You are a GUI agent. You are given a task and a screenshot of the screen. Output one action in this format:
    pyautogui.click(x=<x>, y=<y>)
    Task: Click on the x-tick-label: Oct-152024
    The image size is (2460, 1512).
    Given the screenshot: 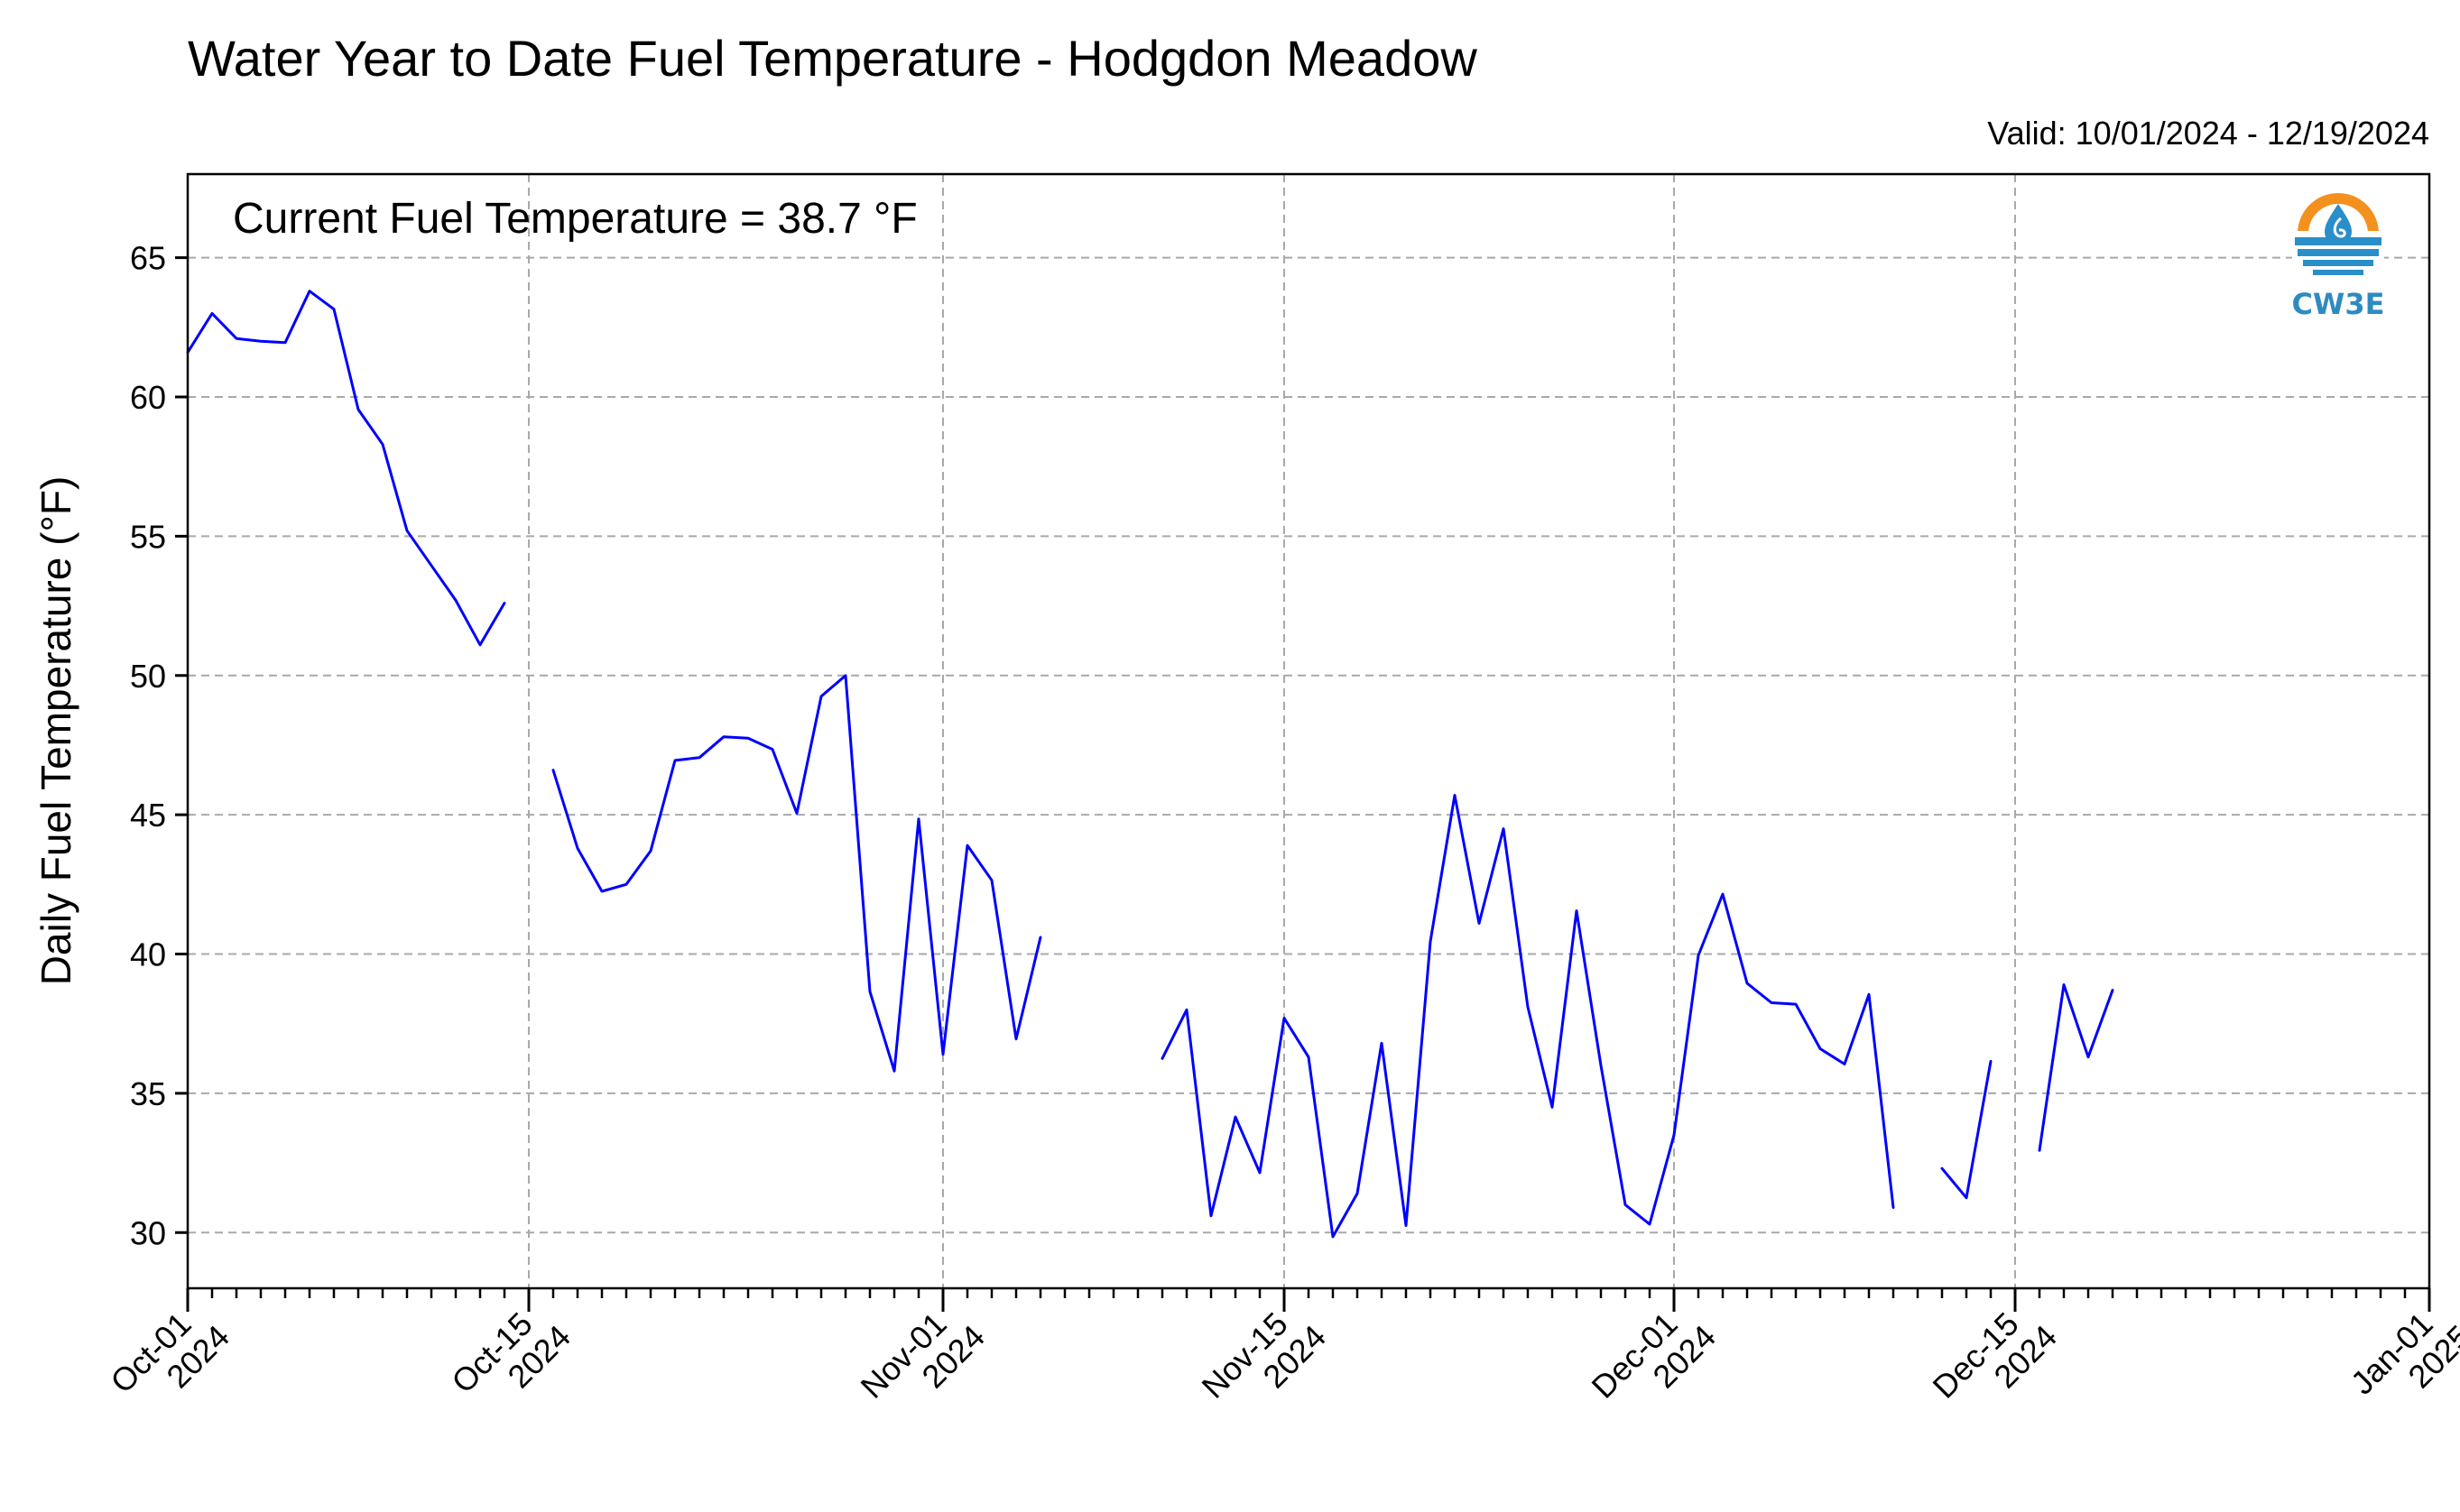 What is the action you would take?
    pyautogui.click(x=511, y=1359)
    